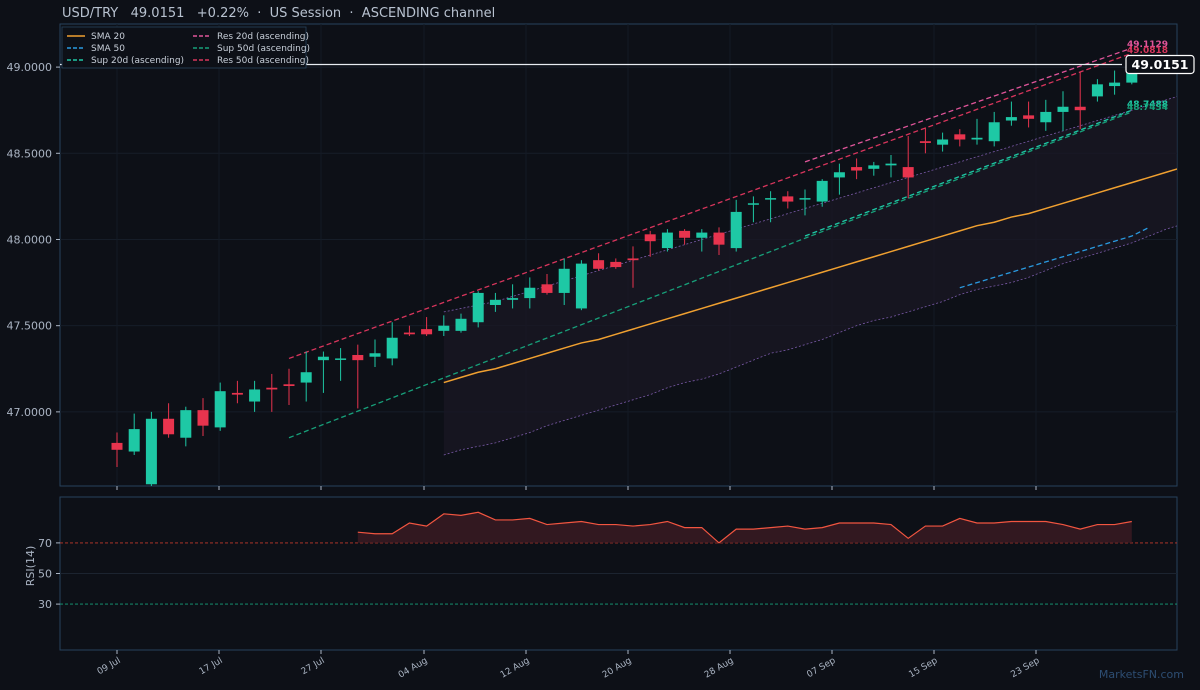 The height and width of the screenshot is (690, 1200). I want to click on last-price-label: 49.0151, so click(1160, 64).